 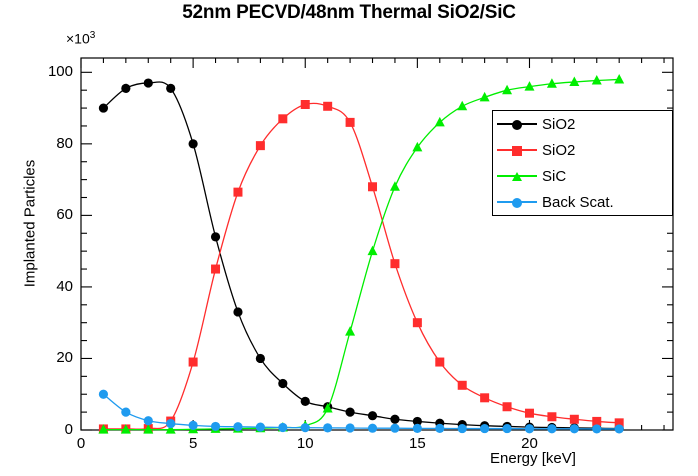 What do you see at coordinates (64, 358) in the screenshot?
I see `y-tick-label: 20` at bounding box center [64, 358].